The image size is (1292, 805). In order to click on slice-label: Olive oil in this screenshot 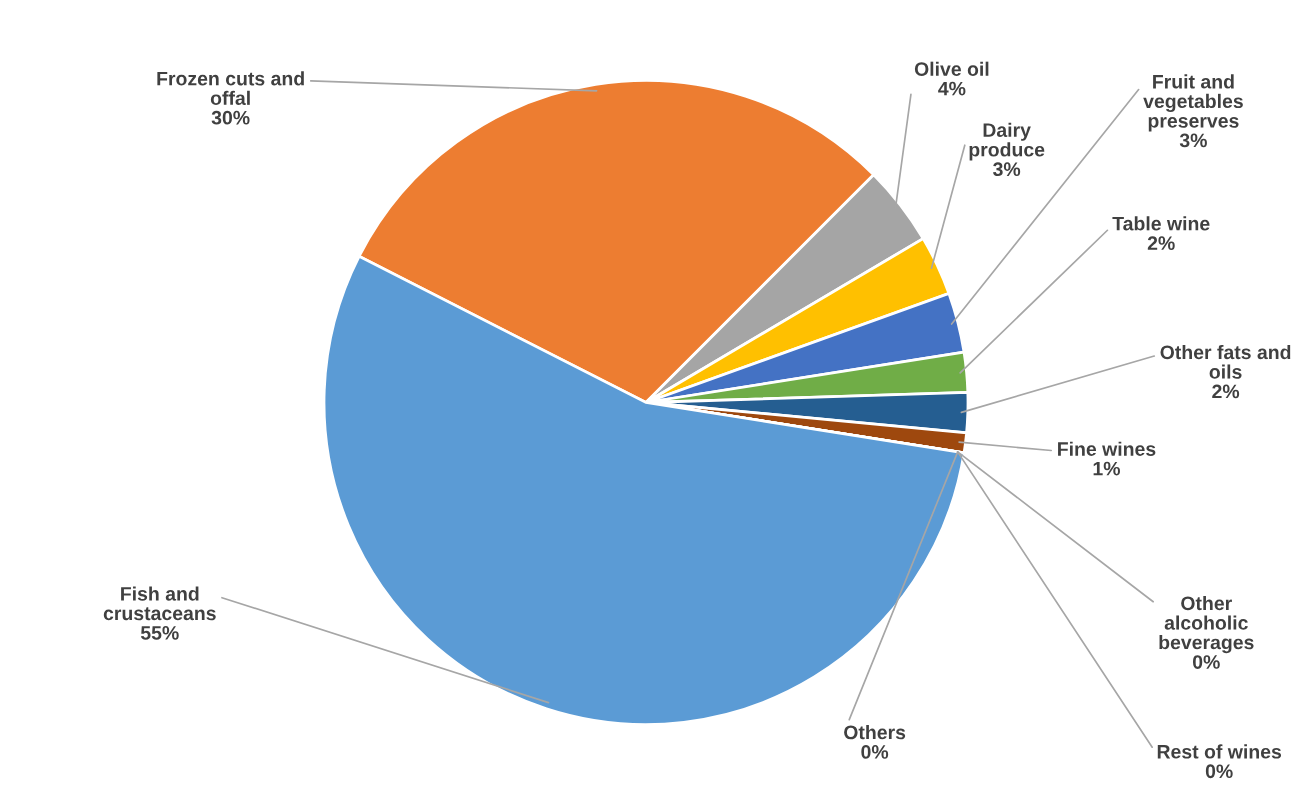, I will do `click(951, 68)`.